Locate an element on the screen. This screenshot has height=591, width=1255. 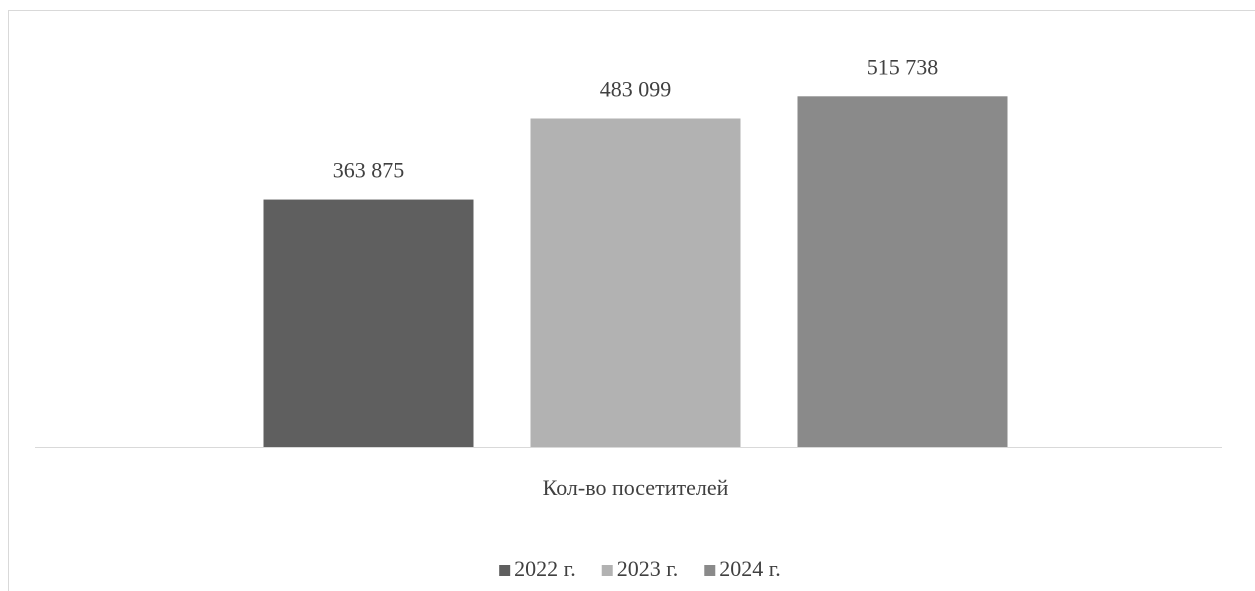
legend-label: 2024 г. is located at coordinates (750, 568).